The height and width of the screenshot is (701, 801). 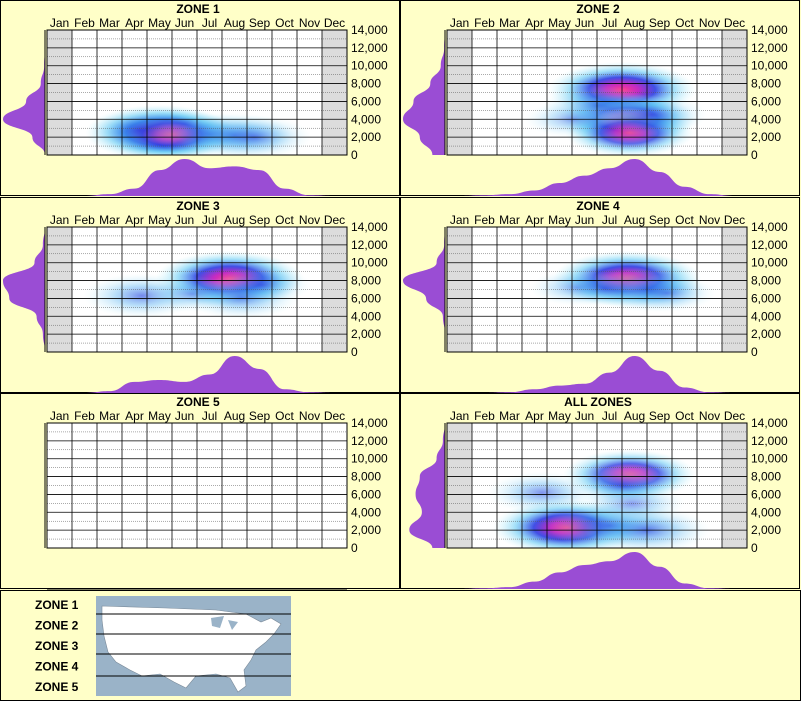 What do you see at coordinates (598, 402) in the screenshot?
I see `panel-title: ALL ZONES` at bounding box center [598, 402].